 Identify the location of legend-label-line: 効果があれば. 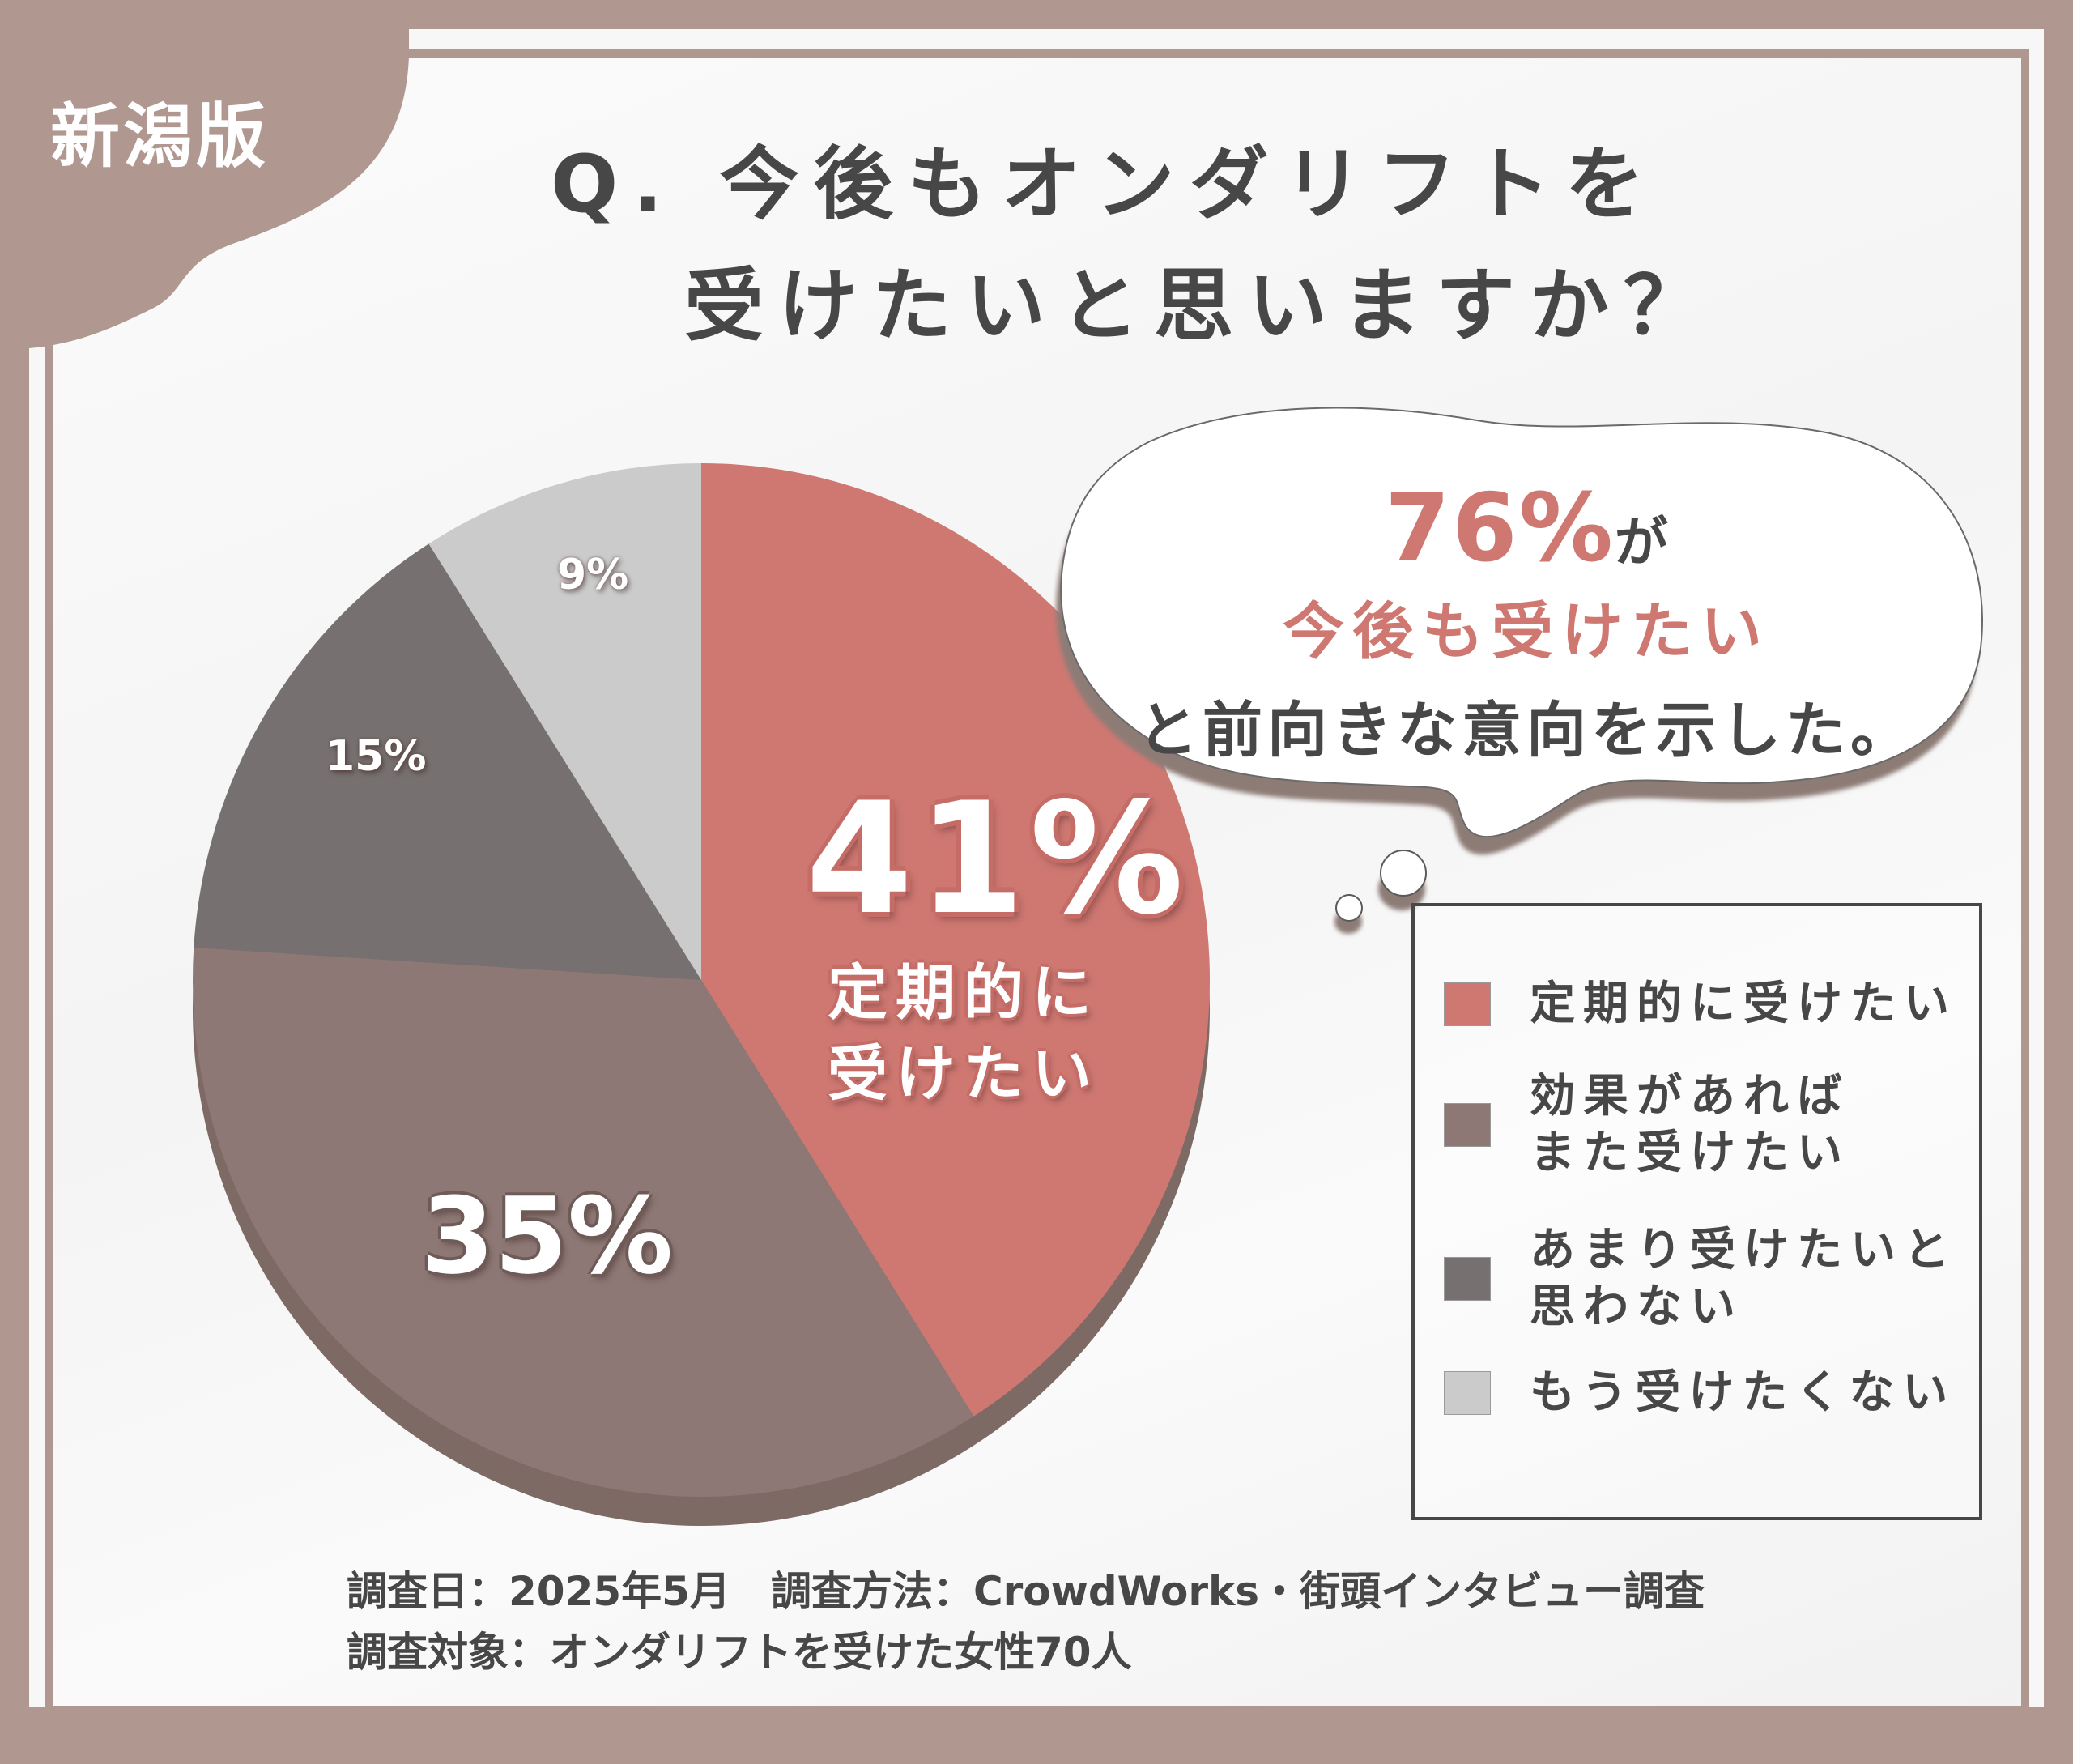
(1690, 1096).